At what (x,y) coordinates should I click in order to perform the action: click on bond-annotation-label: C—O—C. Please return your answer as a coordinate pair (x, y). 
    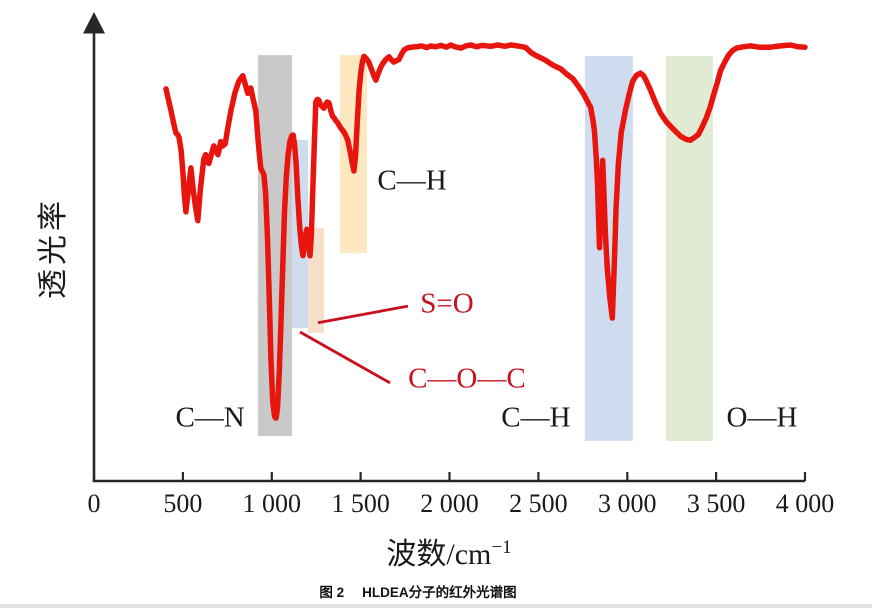
    Looking at the image, I should click on (467, 378).